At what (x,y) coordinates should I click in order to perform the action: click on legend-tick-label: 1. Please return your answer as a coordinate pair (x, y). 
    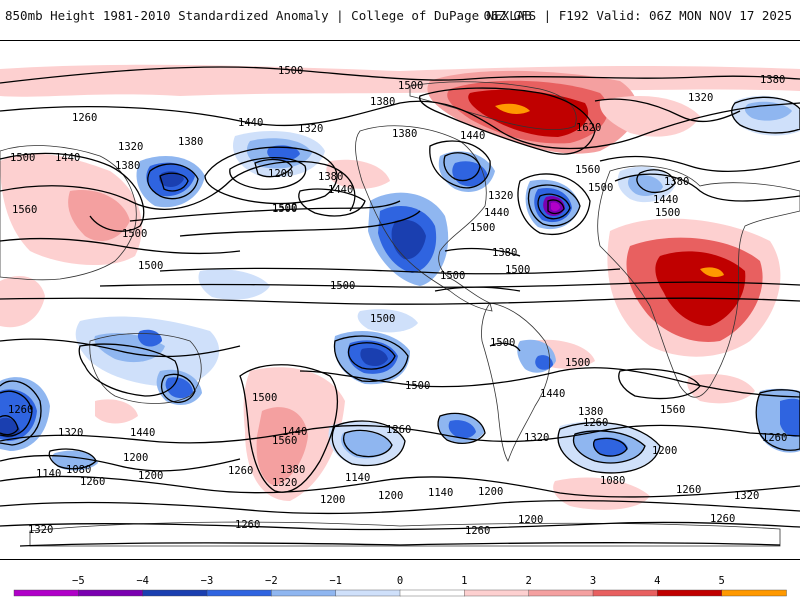
    Looking at the image, I should click on (464, 581).